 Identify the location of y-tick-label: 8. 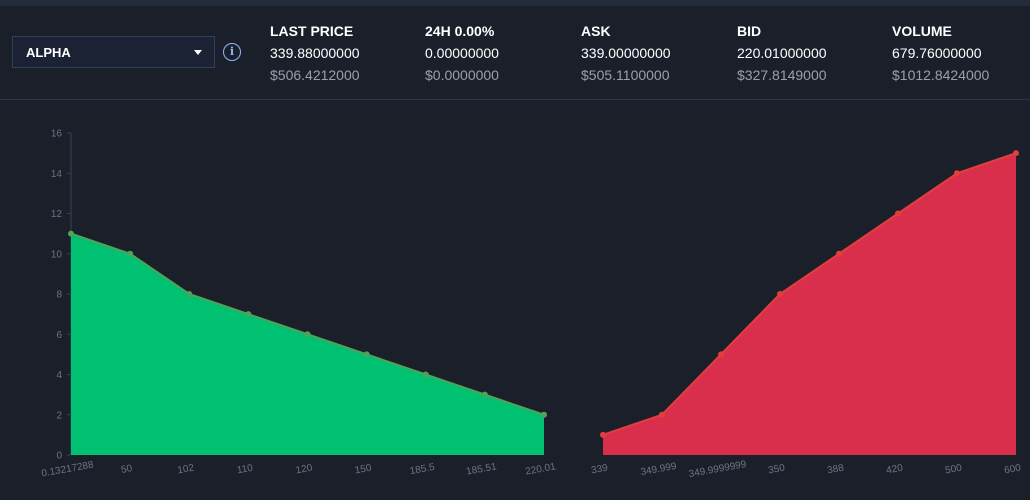
(59, 295).